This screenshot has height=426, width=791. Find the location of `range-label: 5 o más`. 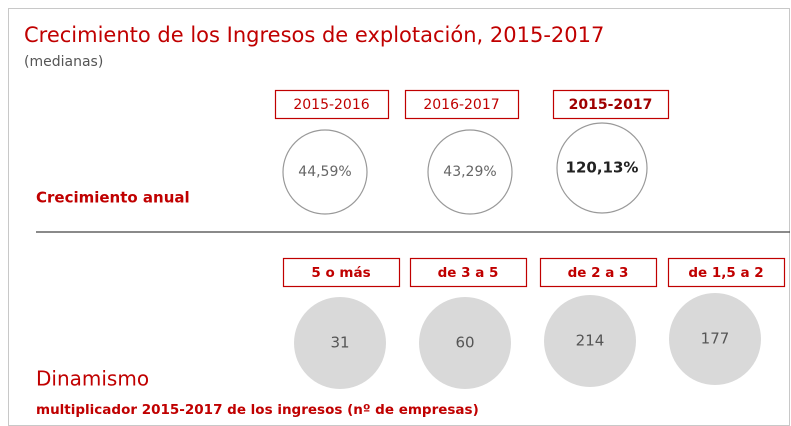

range-label: 5 o más is located at coordinates (340, 273).